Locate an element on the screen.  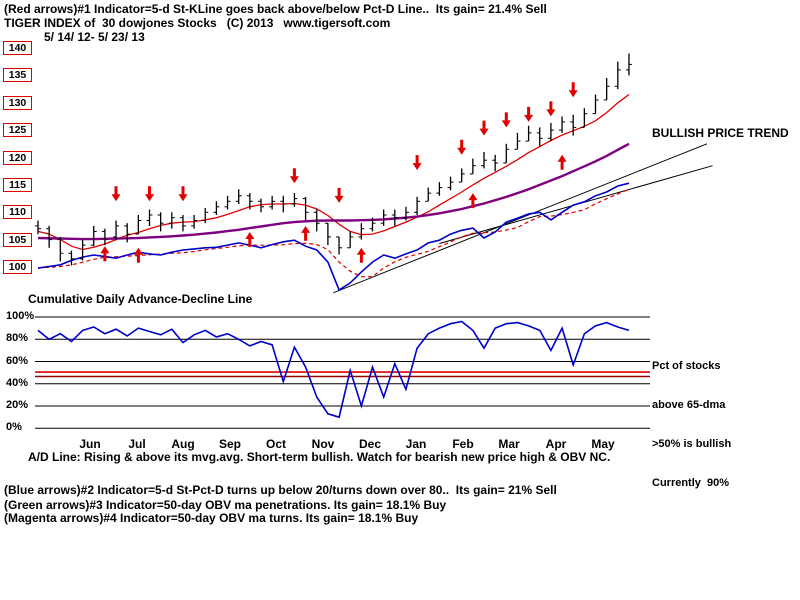
month-label: Jun is located at coordinates (90, 444).